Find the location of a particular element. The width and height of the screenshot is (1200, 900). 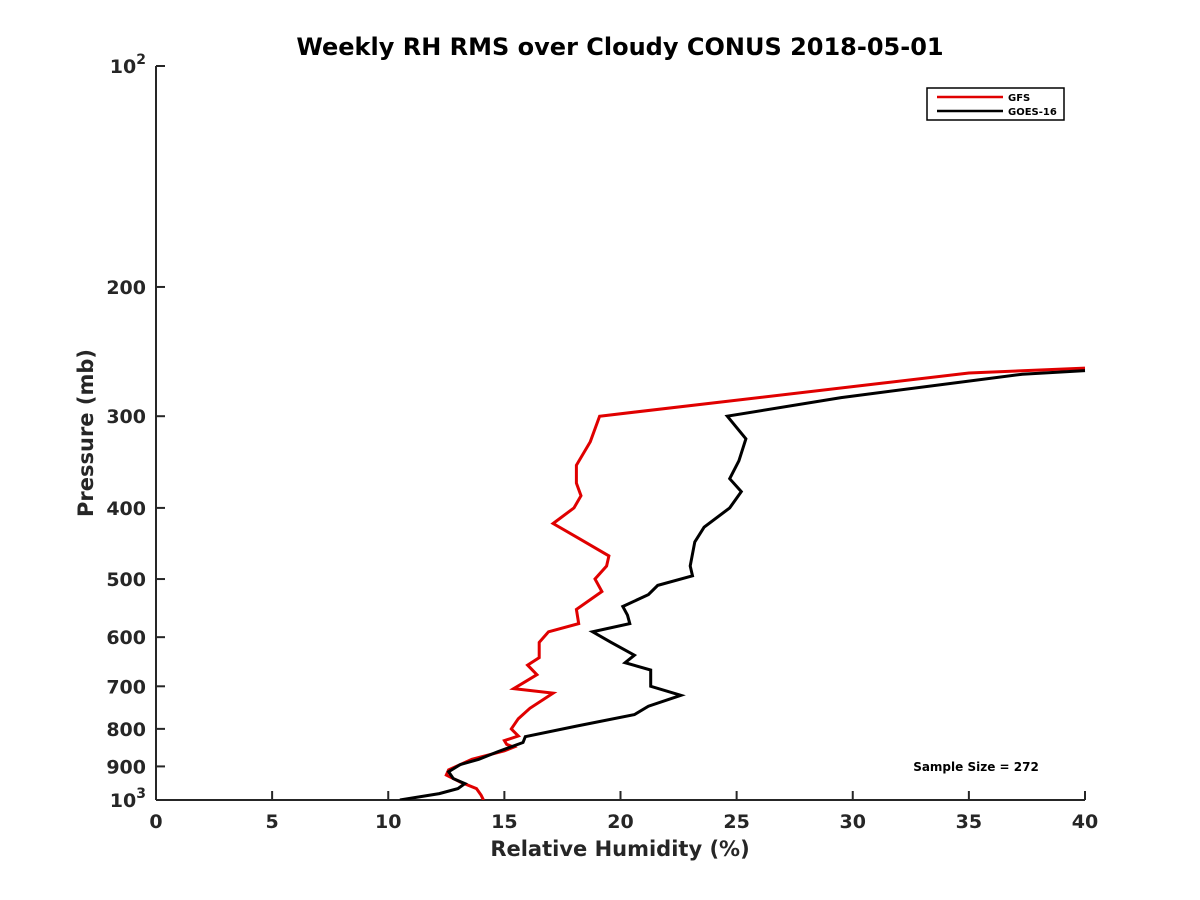

y-tick-label: 10² is located at coordinates (128, 65).